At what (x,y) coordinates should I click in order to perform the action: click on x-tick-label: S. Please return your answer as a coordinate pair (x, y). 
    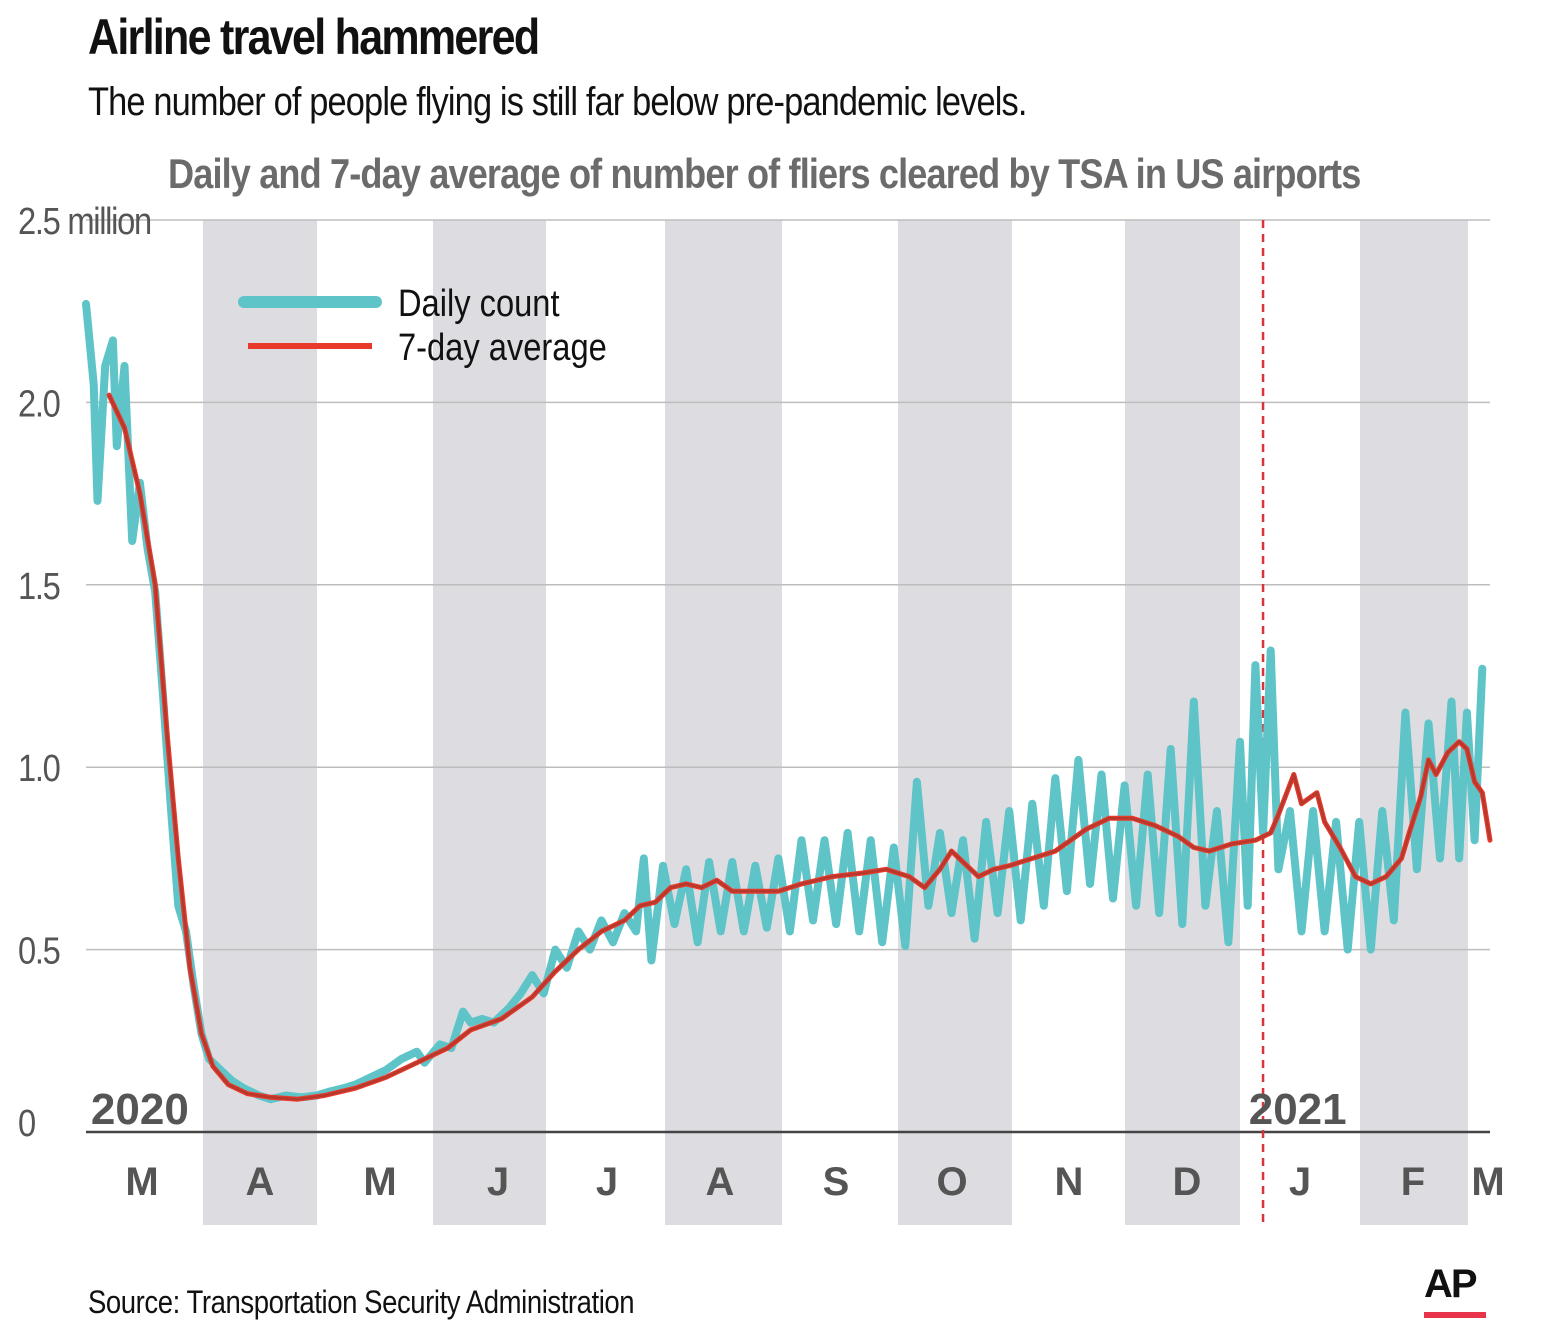
    Looking at the image, I should click on (836, 1182).